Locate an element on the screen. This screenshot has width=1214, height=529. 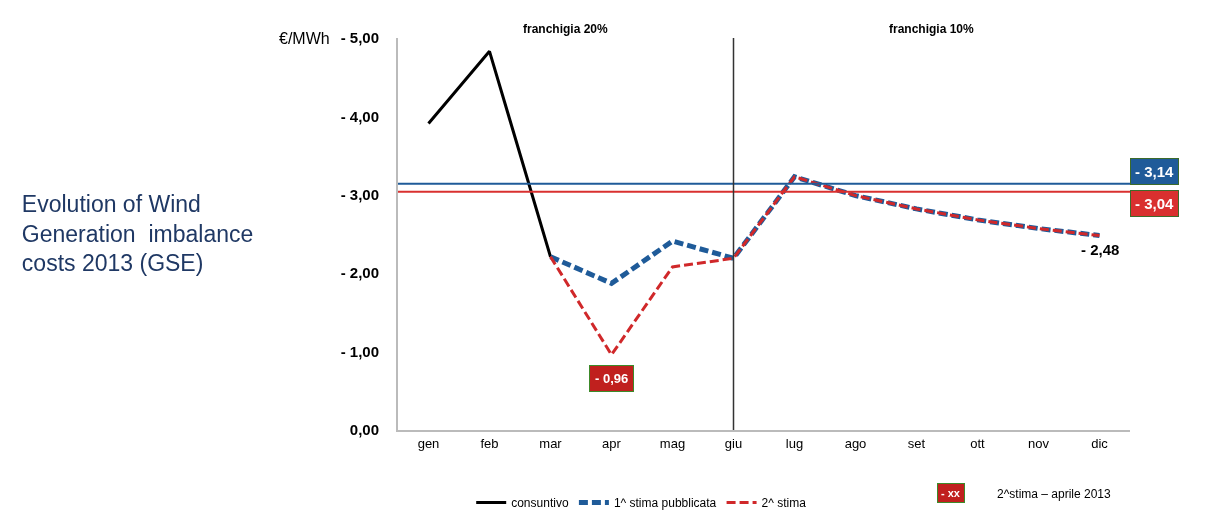
annotation: - 2,48 is located at coordinates (1100, 249).